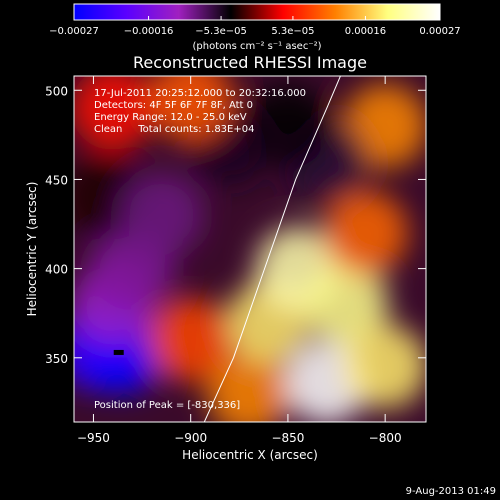 Image resolution: width=500 pixels, height=500 pixels. What do you see at coordinates (56, 180) in the screenshot?
I see `y-tick-label: 450` at bounding box center [56, 180].